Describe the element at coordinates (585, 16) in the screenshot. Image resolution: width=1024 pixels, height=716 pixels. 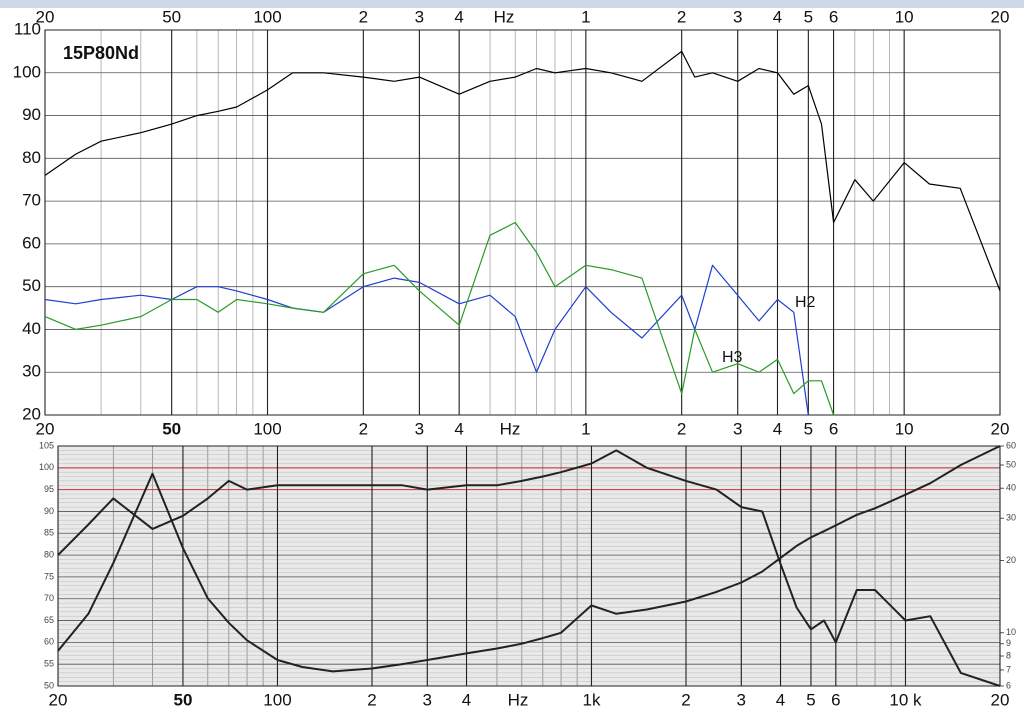
I see `x-tick-label-top: 1` at that location.